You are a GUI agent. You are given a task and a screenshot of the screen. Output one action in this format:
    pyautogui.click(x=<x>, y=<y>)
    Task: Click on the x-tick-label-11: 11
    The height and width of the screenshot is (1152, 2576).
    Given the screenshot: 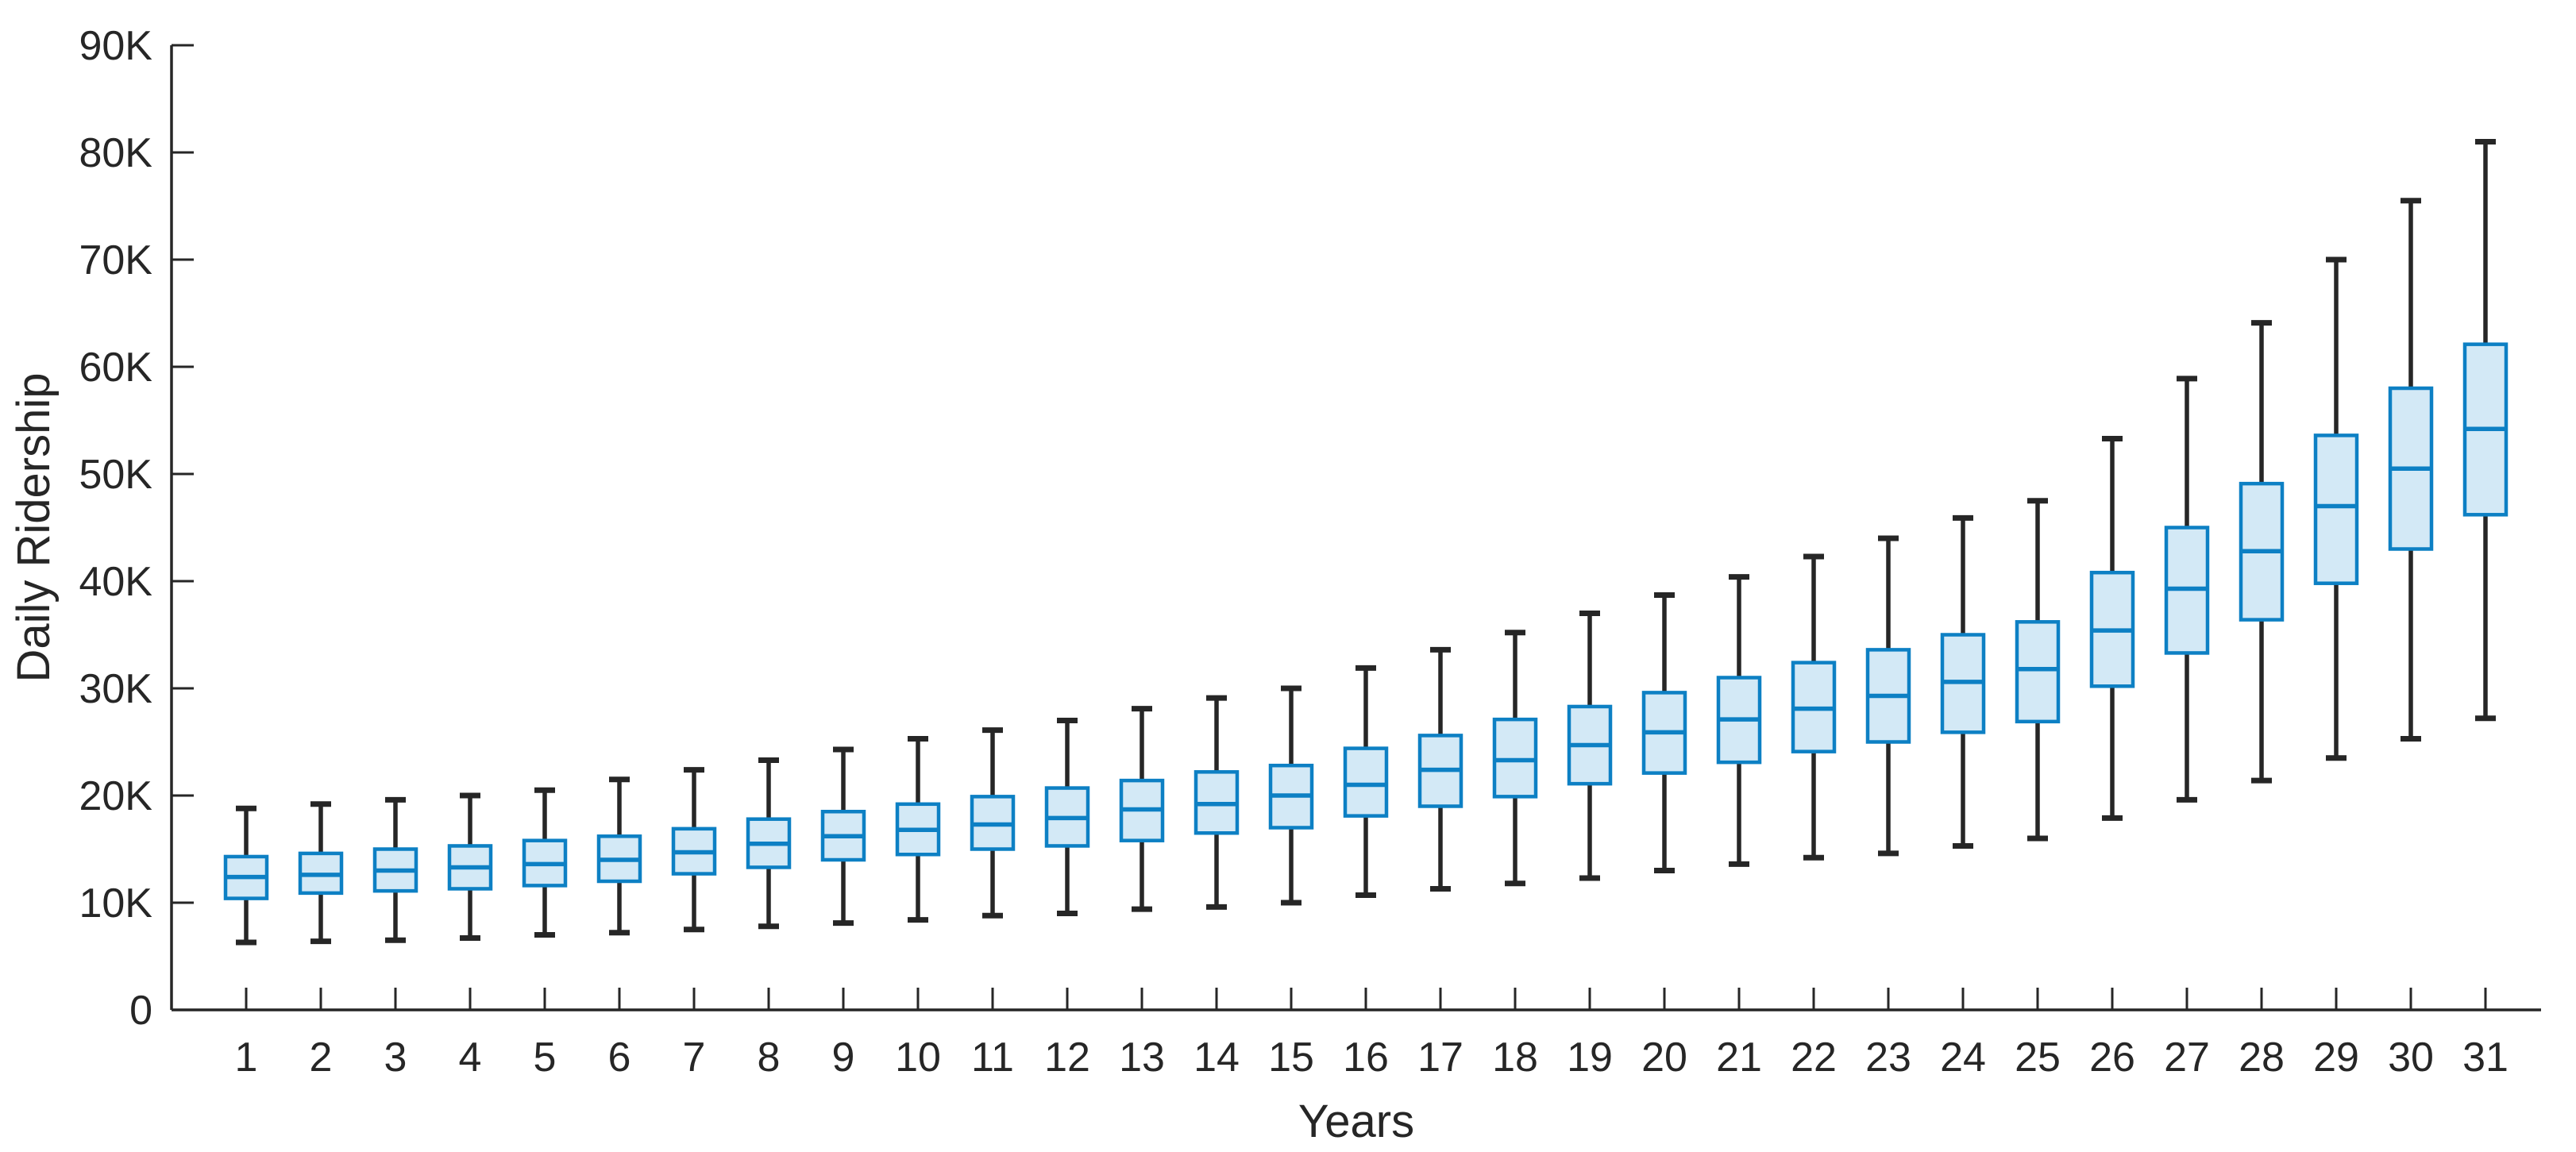 What is the action you would take?
    pyautogui.click(x=993, y=1057)
    